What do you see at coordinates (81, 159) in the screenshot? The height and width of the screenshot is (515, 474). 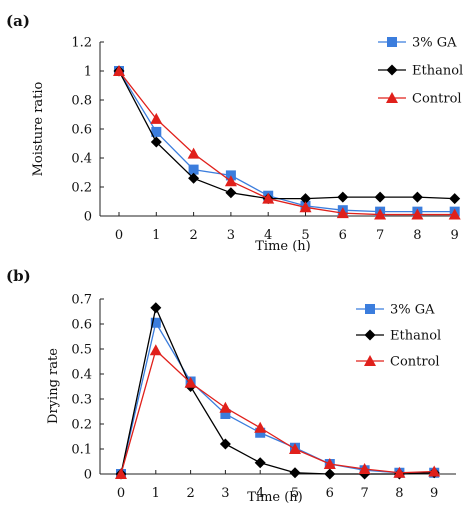 I see `y-tick-label: 0.4` at bounding box center [81, 159].